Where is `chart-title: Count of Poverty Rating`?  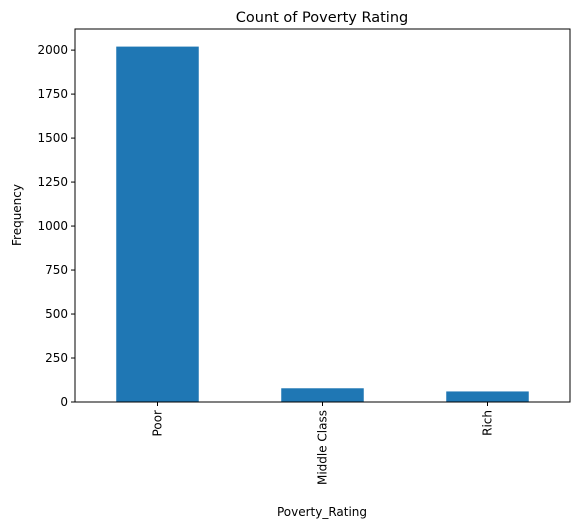
chart-title: Count of Poverty Rating is located at coordinates (322, 18).